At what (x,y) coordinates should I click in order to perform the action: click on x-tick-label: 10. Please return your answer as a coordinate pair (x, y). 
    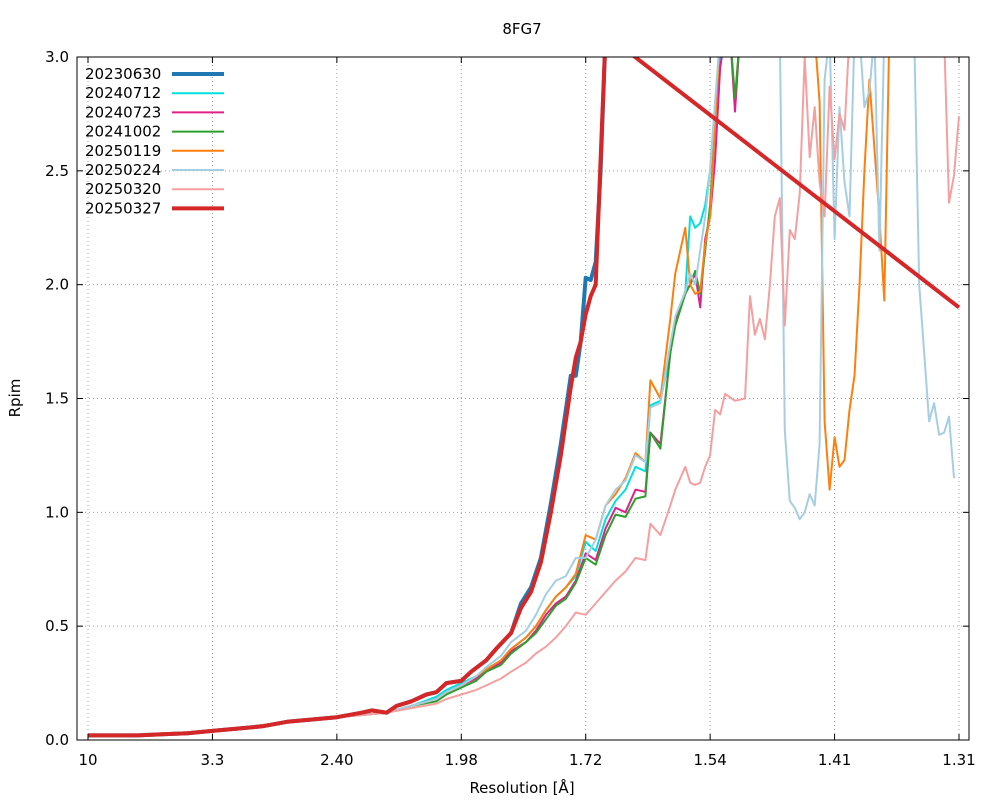
    Looking at the image, I should click on (87, 760).